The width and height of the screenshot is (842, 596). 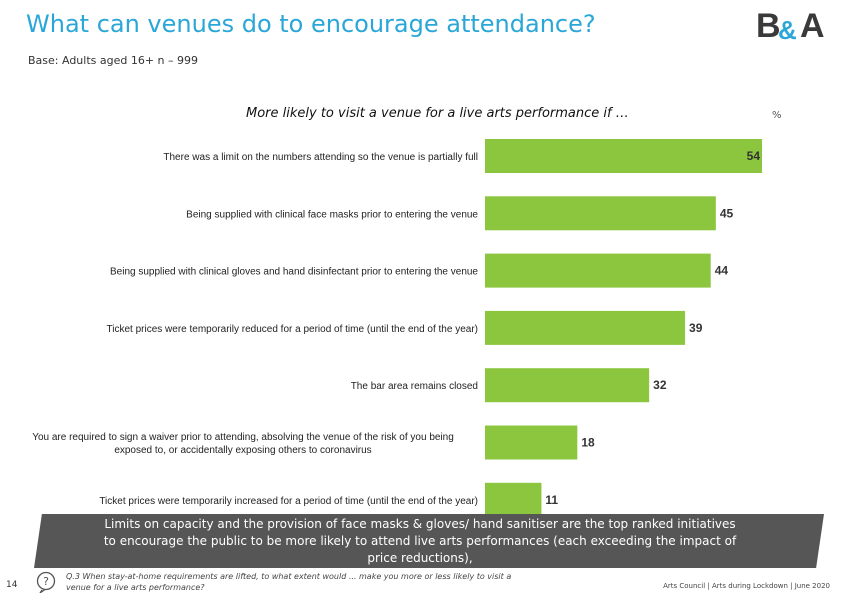 I want to click on data-label-7: 11, so click(x=551, y=500).